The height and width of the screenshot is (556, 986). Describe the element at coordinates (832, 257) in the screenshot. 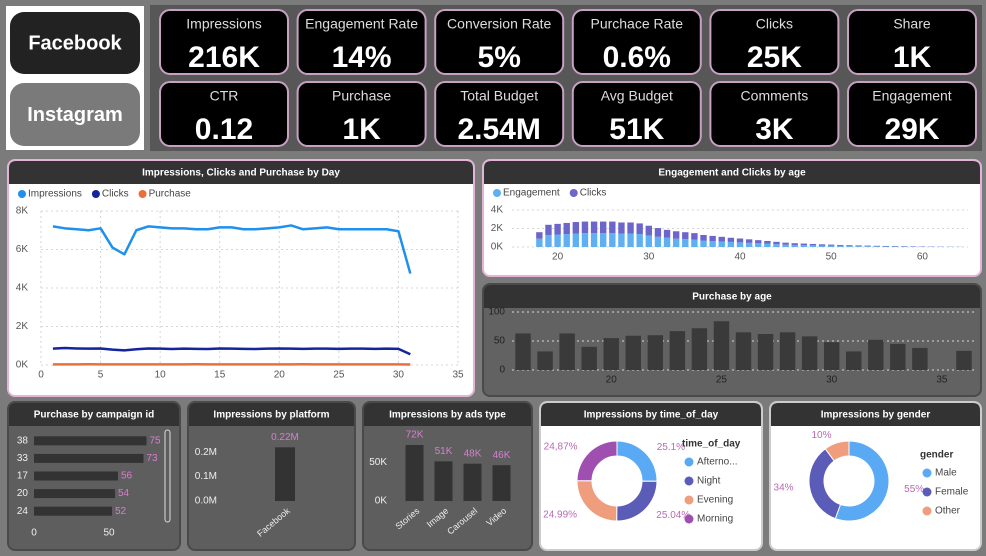

I see `x-tick-label: 50` at that location.